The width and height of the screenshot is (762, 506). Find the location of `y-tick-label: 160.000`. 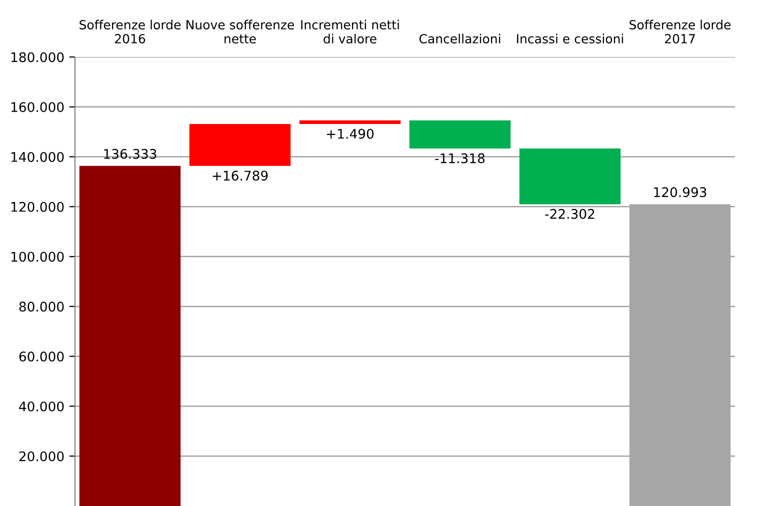

y-tick-label: 160.000 is located at coordinates (37, 107).